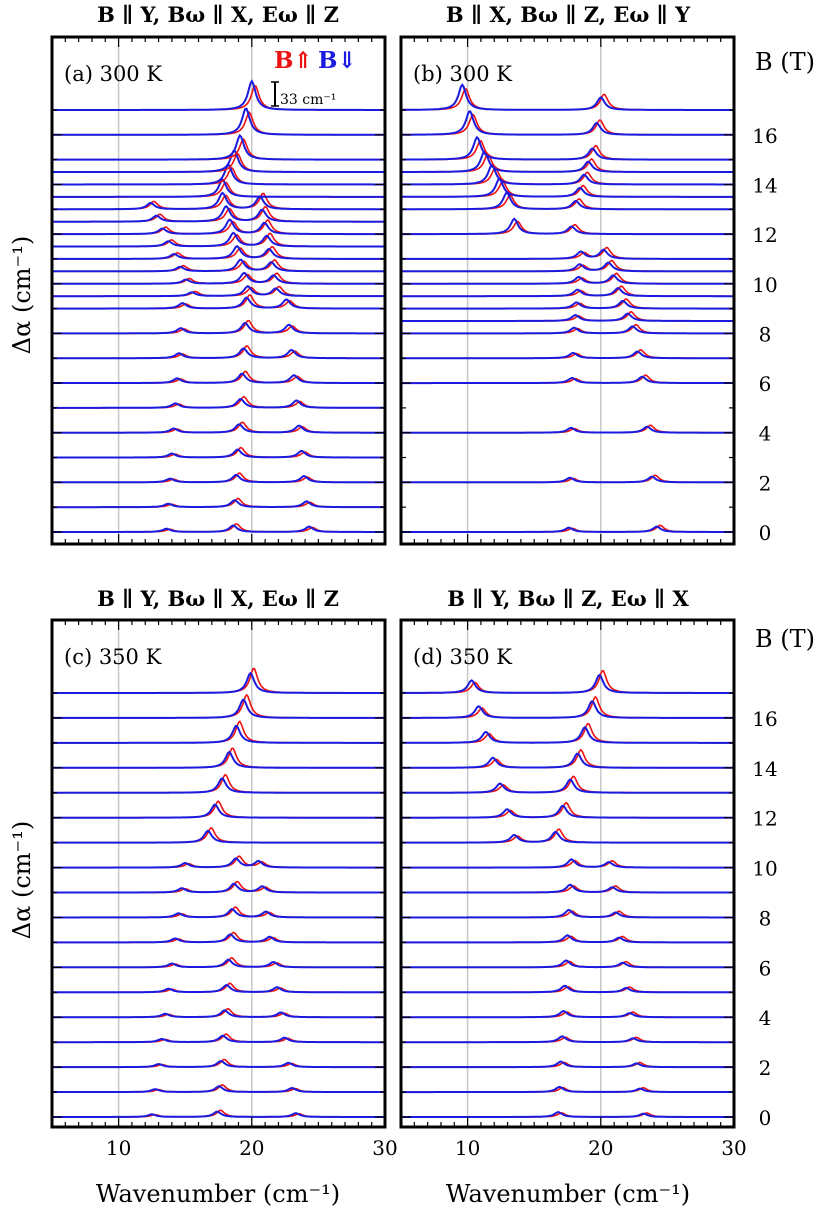  Describe the element at coordinates (765, 483) in the screenshot. I see `field-tick-label-b-1: 2` at that location.